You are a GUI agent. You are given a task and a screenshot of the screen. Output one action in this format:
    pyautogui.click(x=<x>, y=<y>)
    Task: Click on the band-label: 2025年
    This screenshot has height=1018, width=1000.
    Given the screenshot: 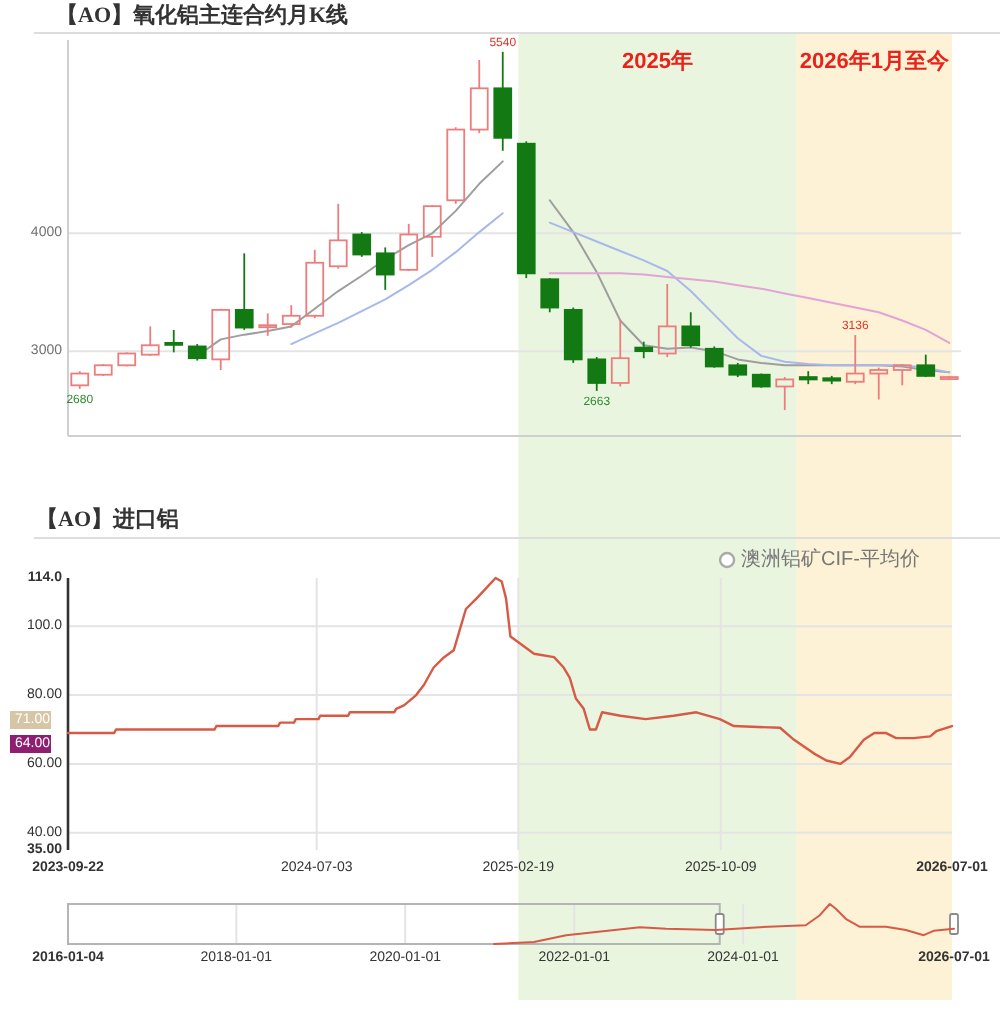 What is the action you would take?
    pyautogui.click(x=657, y=62)
    